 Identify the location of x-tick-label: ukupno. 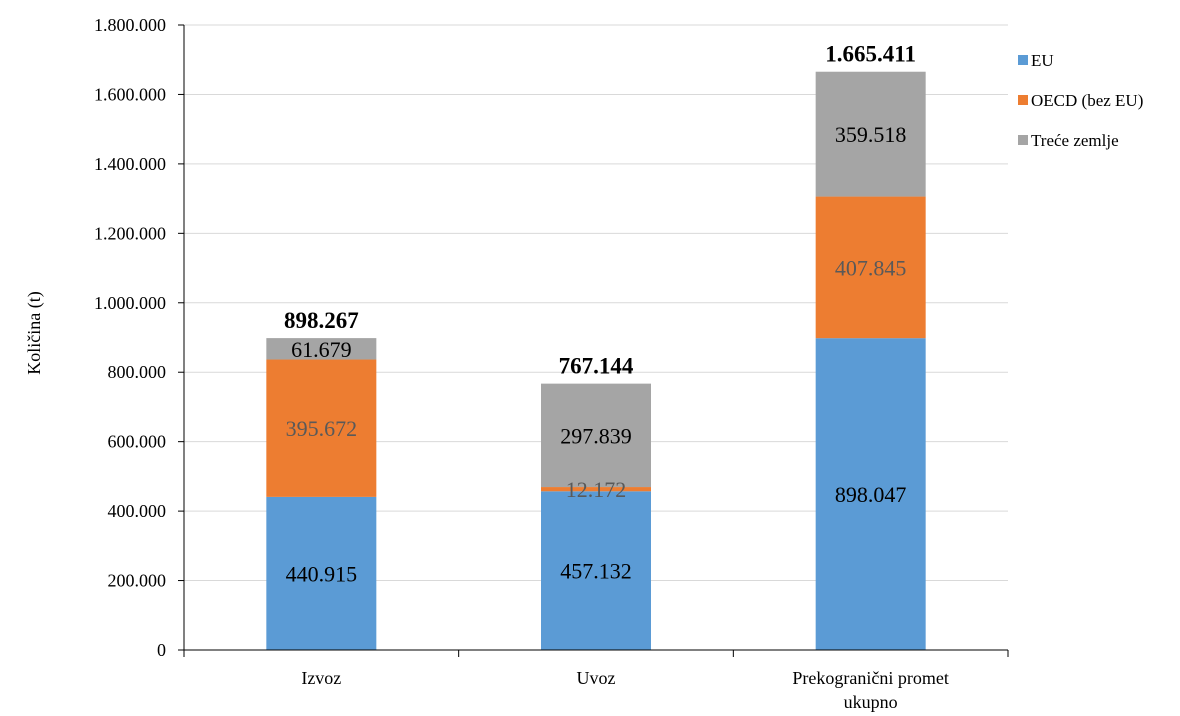
(871, 702).